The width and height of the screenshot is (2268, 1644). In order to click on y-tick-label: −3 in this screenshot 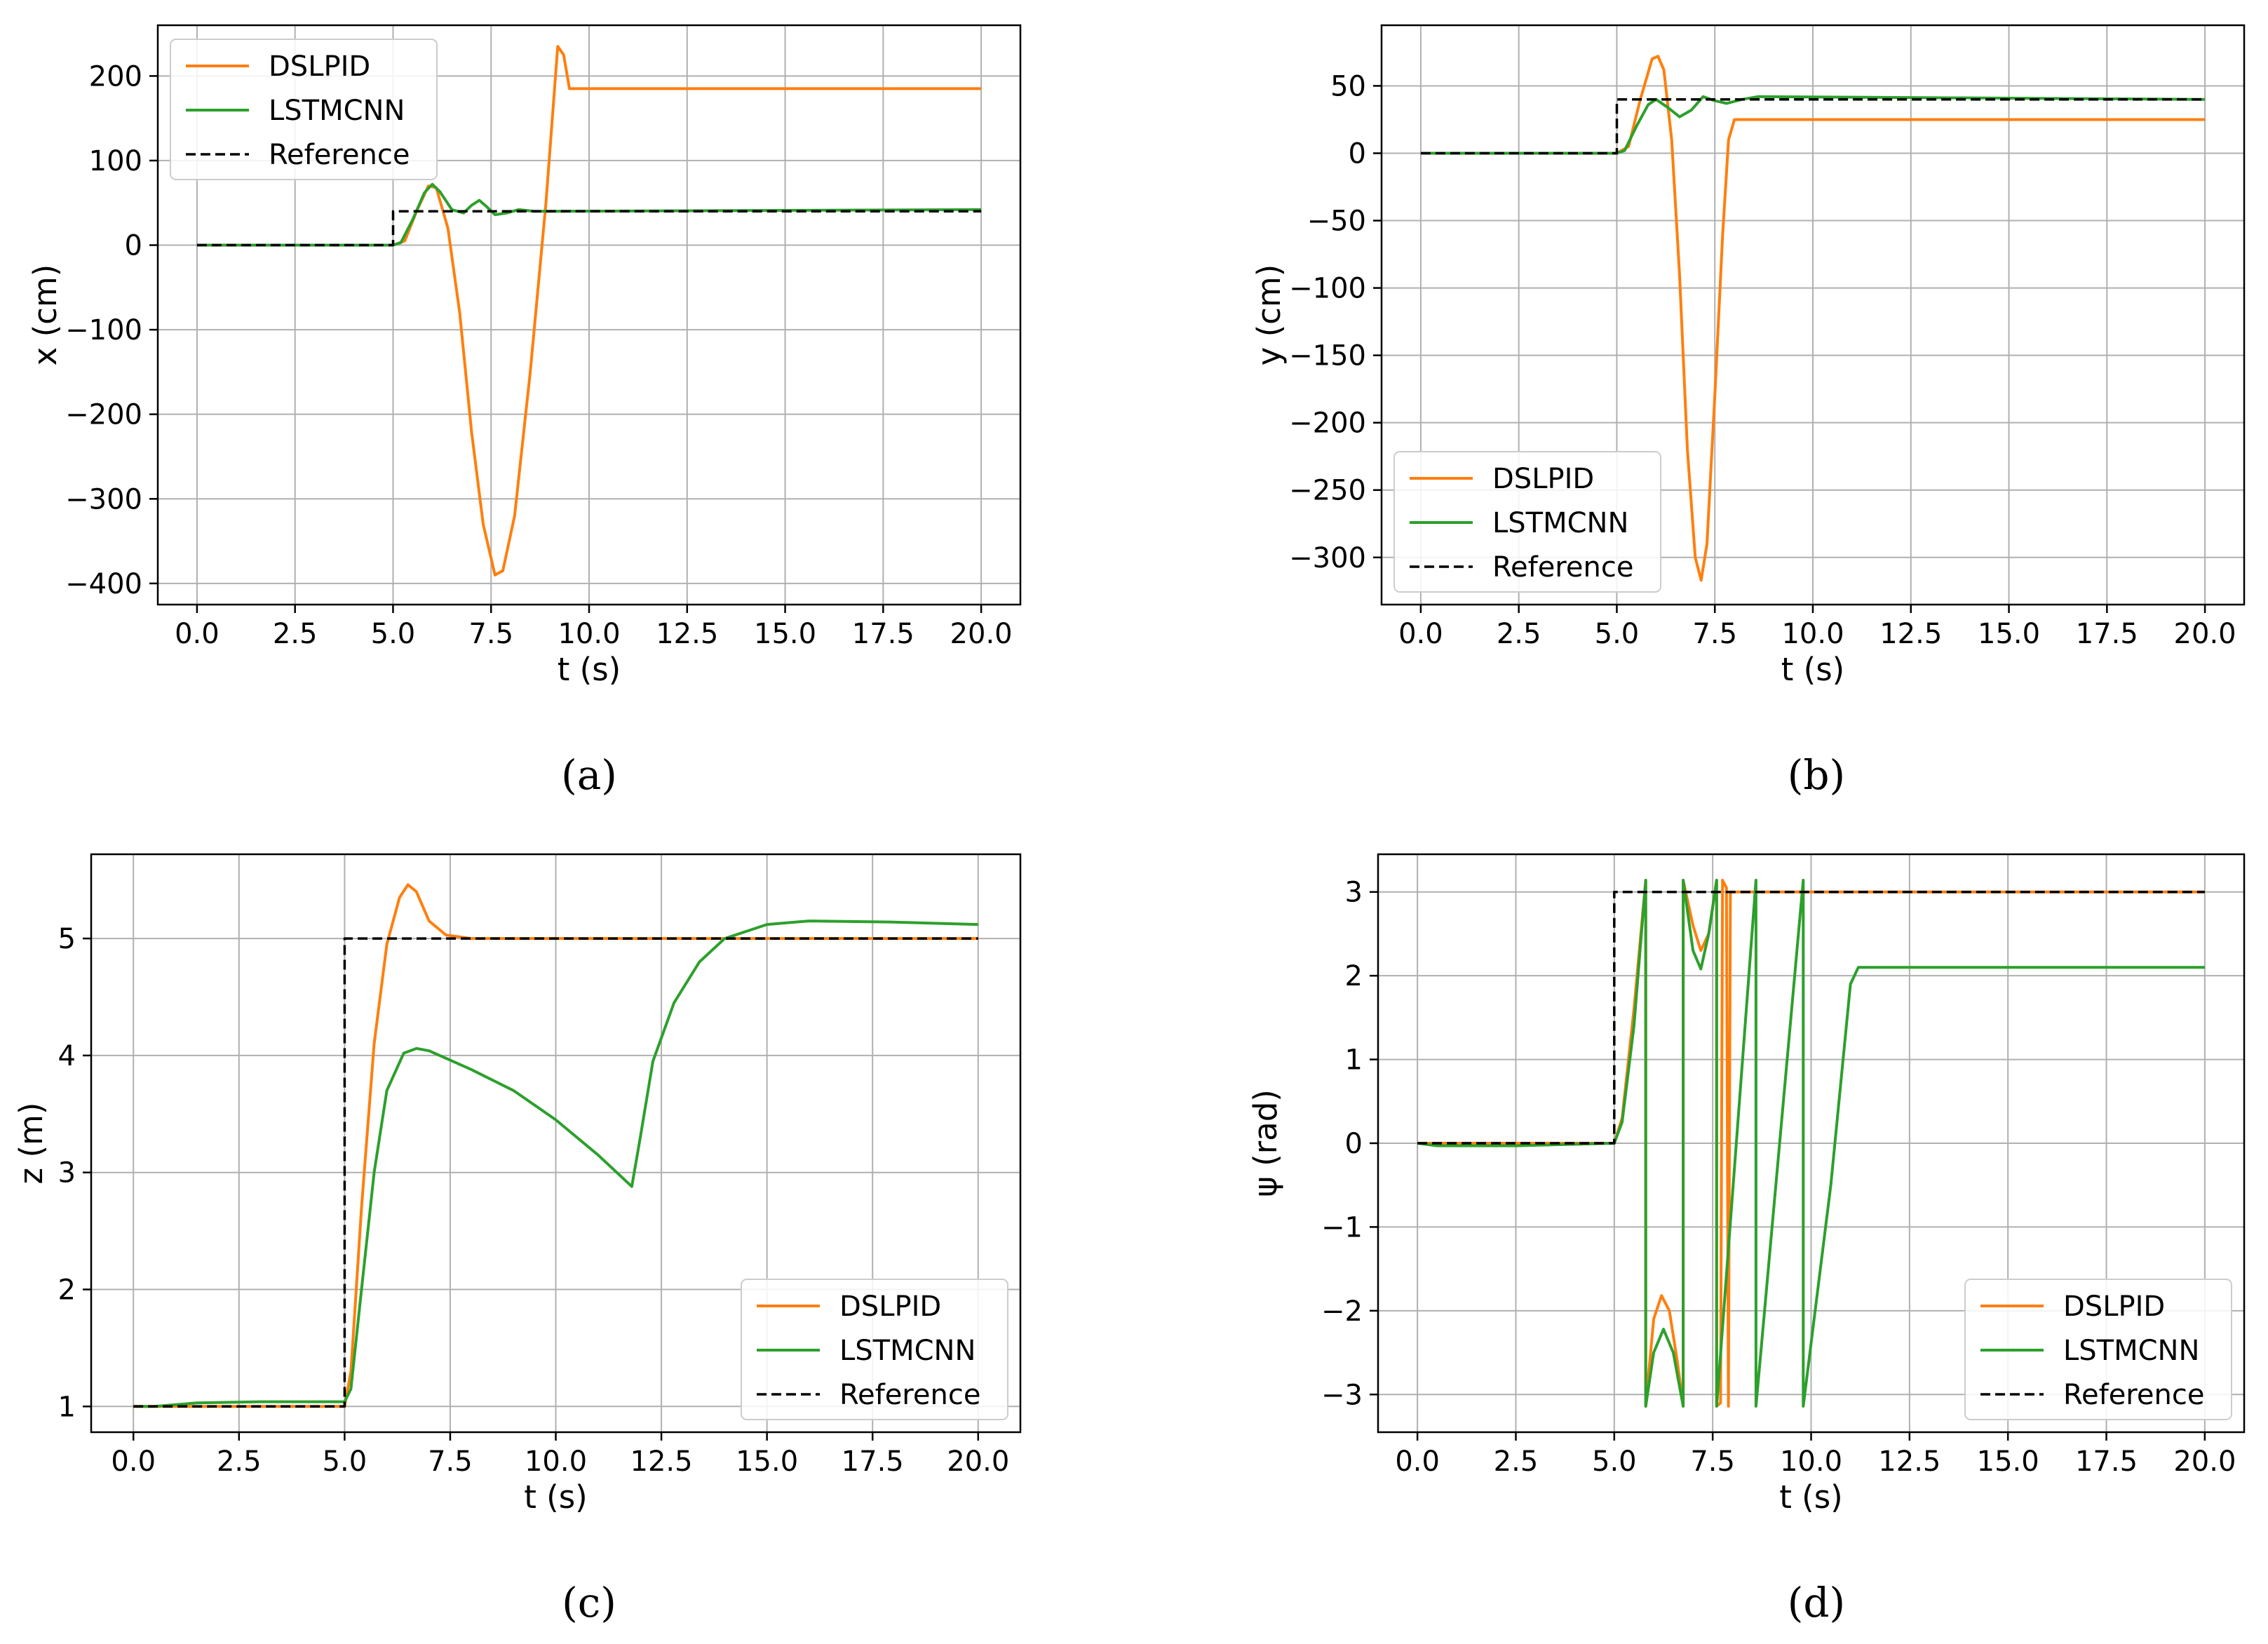, I will do `click(1342, 1395)`.